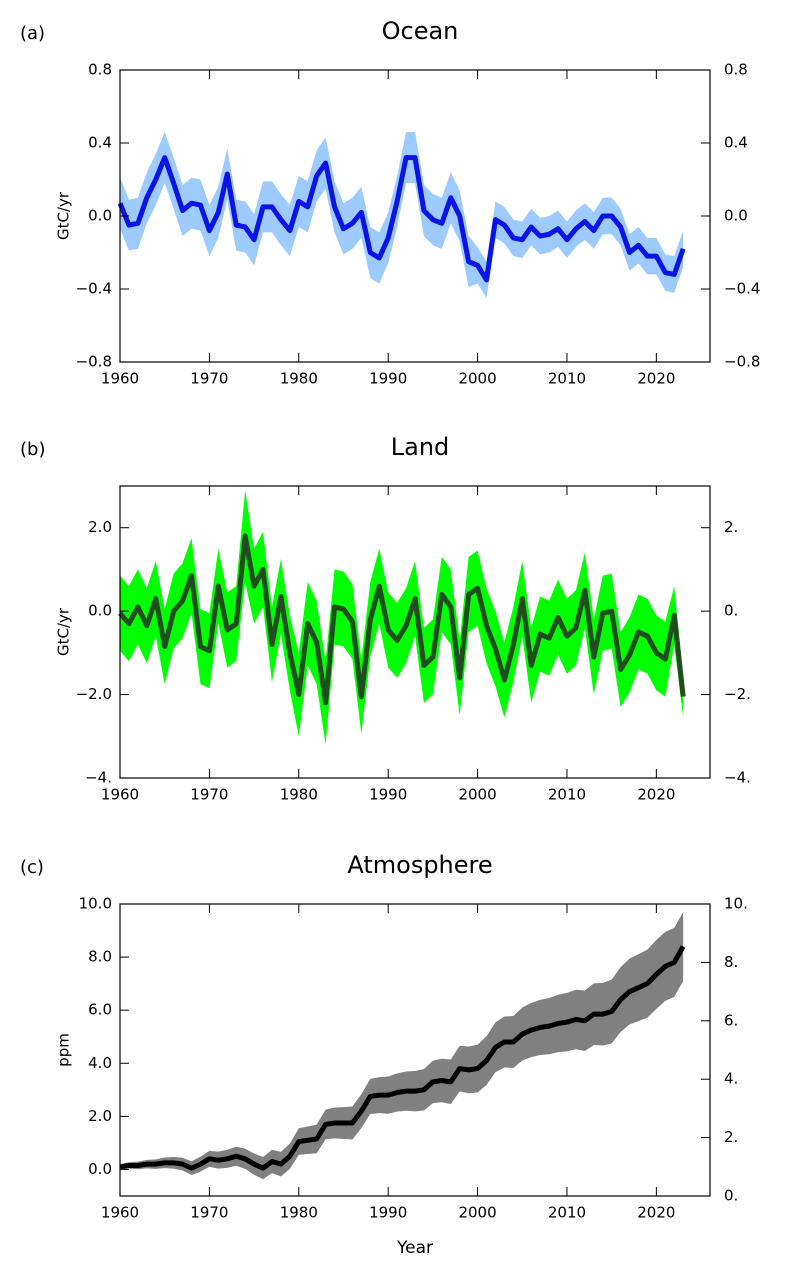 This screenshot has height=1278, width=788. I want to click on y2-tick-label: 0.0, so click(736, 216).